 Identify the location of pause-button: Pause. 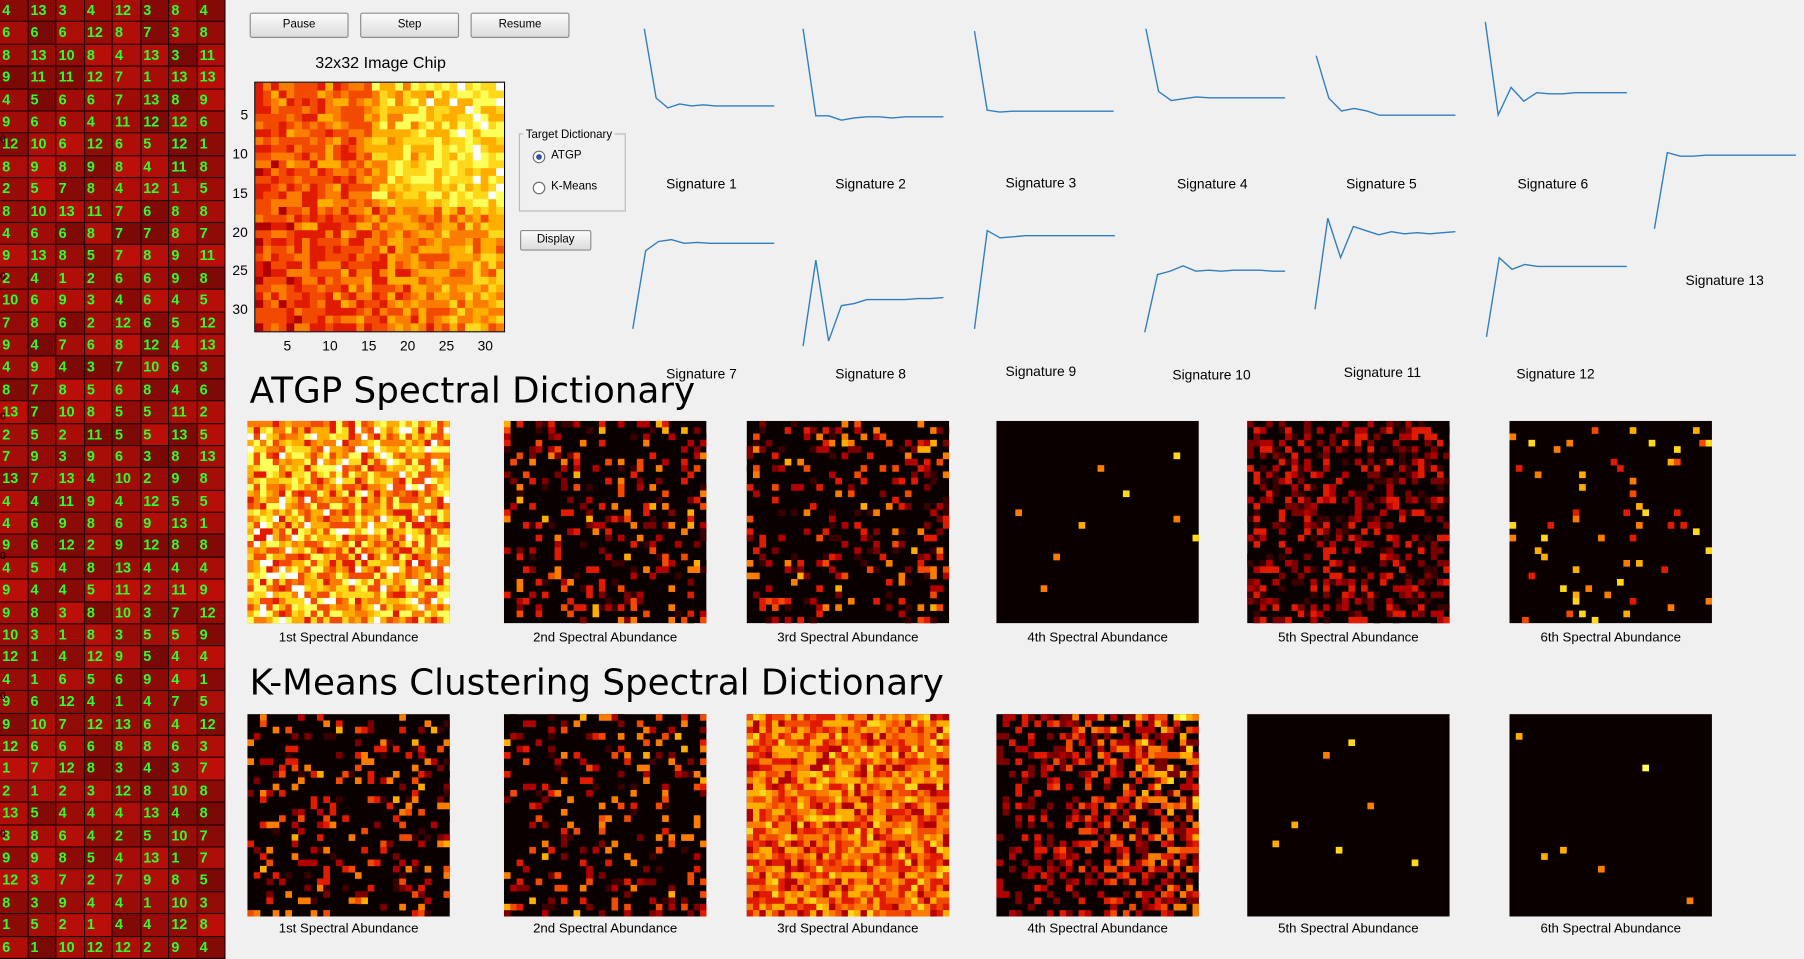
(299, 25).